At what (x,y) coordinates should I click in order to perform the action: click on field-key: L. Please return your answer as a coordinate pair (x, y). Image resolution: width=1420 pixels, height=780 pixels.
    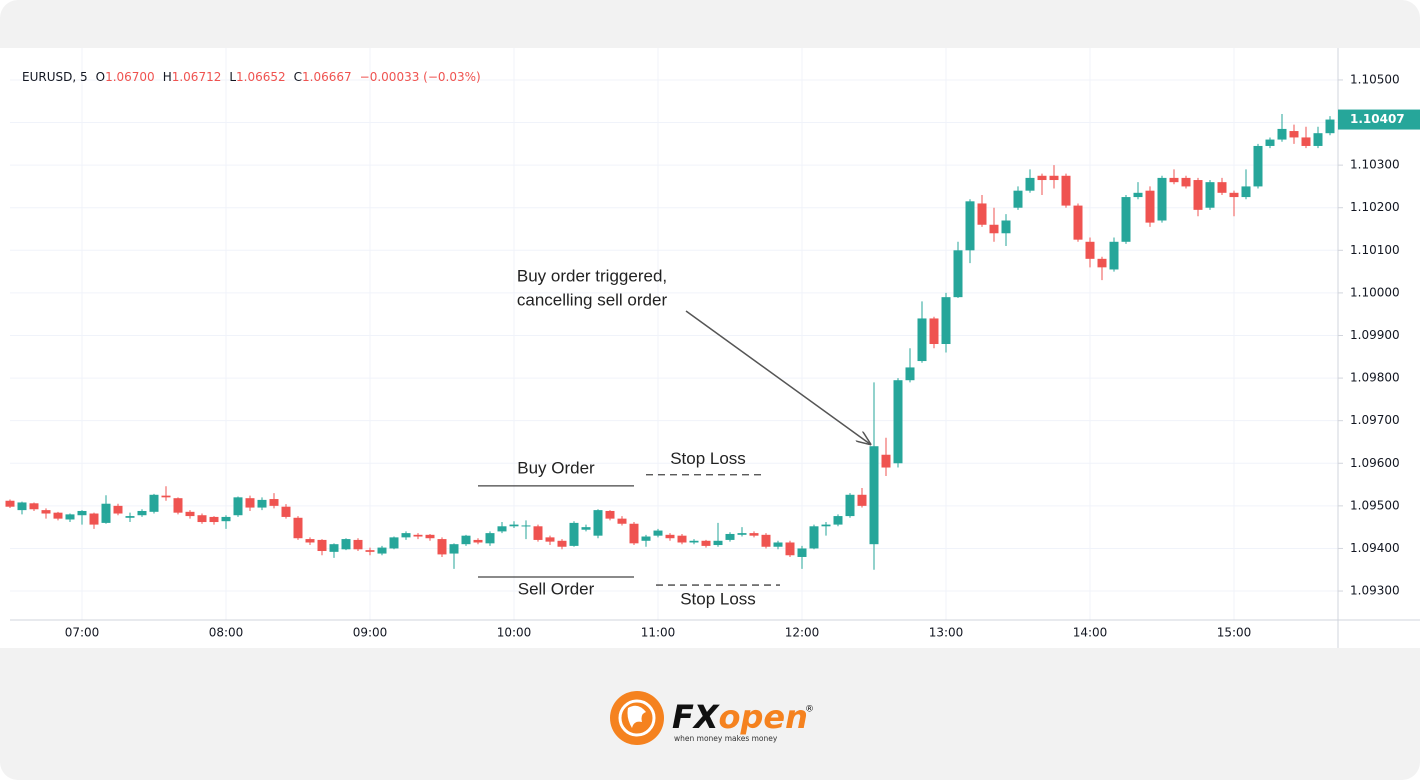
    Looking at the image, I should click on (232, 77).